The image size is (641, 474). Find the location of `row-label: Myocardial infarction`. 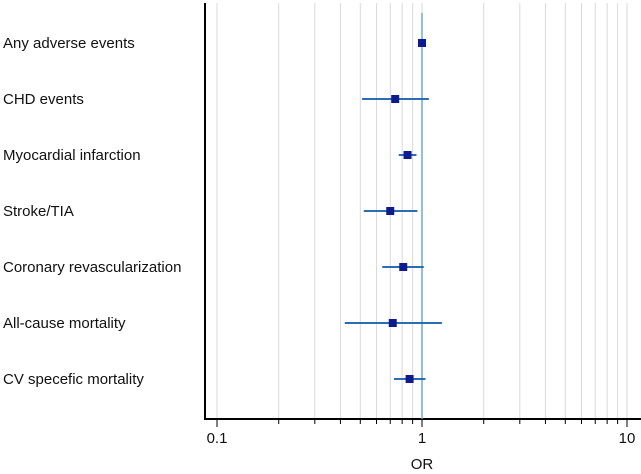

row-label: Myocardial infarction is located at coordinates (72, 155).